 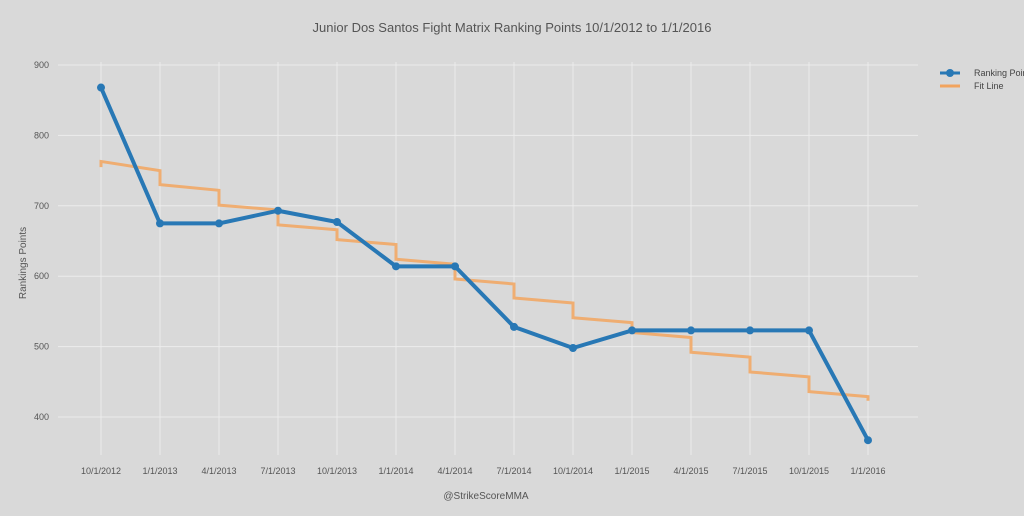 What do you see at coordinates (101, 471) in the screenshot?
I see `x-tick-label-0: 10/1/2012` at bounding box center [101, 471].